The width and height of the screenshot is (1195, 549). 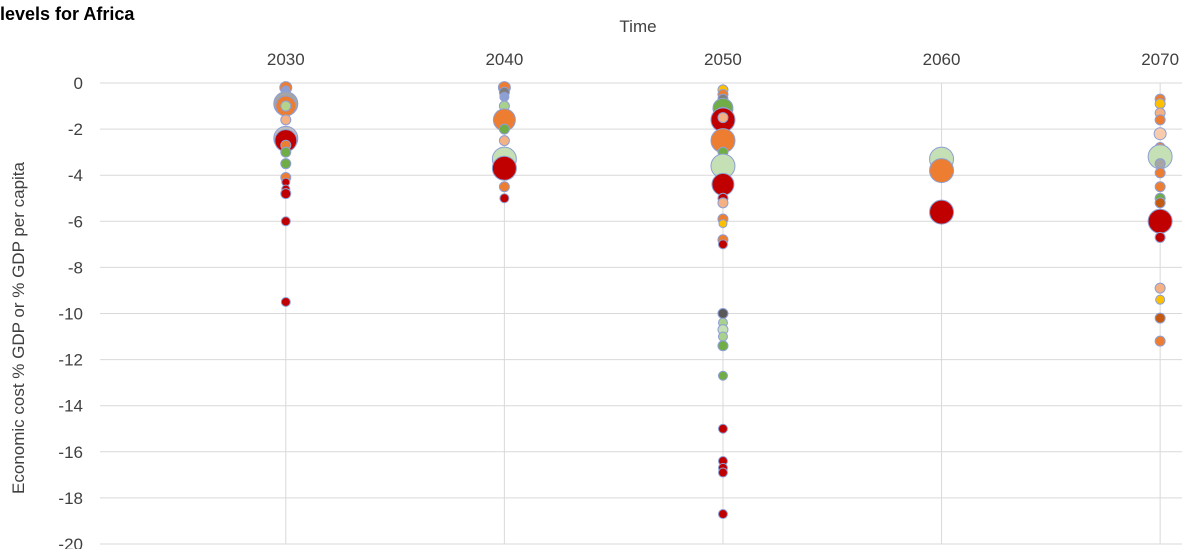 I want to click on y-axis-title: Economic cost % GDP or % GDP per capita, so click(x=18, y=327).